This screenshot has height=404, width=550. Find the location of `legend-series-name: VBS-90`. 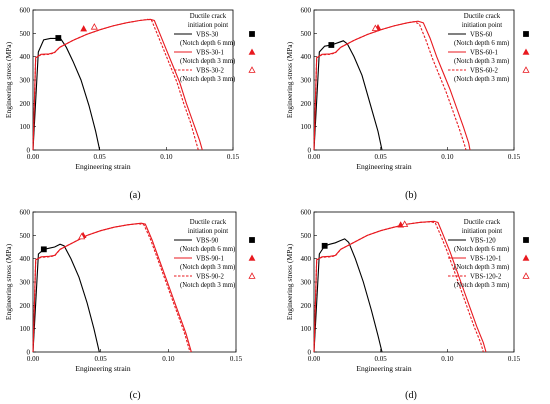

legend-series-name: VBS-90 is located at coordinates (207, 241).